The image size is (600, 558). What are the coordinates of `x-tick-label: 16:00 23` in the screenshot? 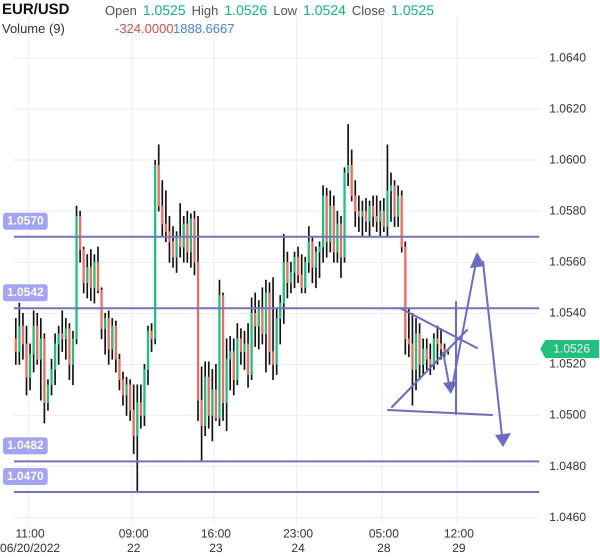 It's located at (216, 541).